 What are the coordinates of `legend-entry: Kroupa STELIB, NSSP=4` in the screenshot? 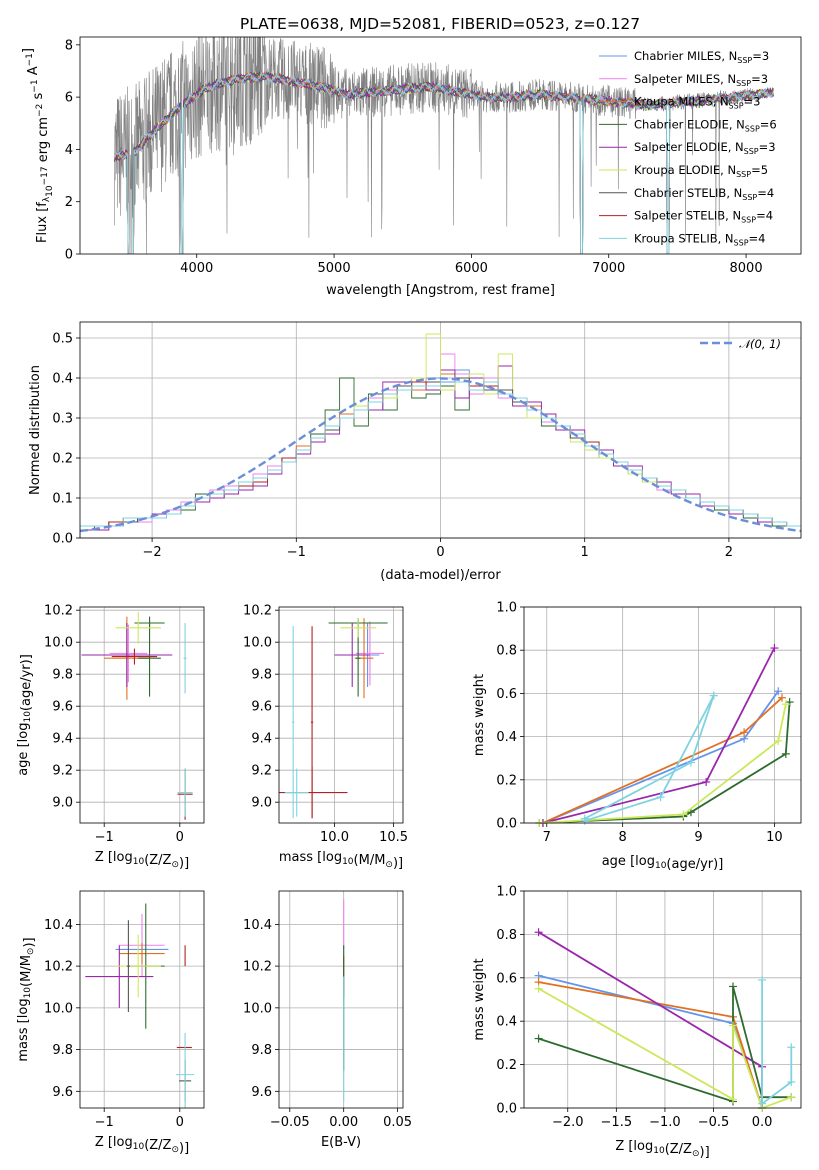 It's located at (699, 239).